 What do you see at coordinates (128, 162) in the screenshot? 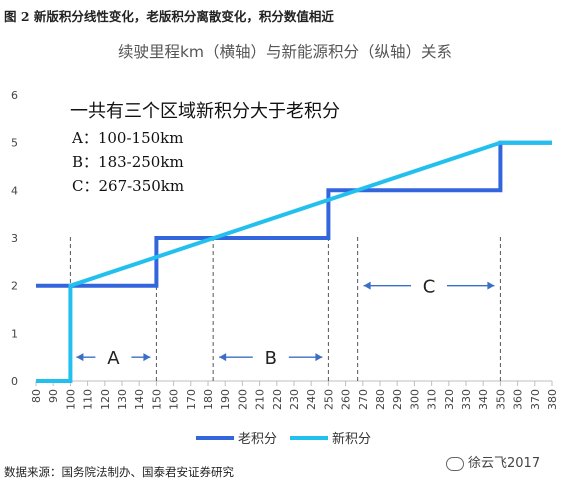
I see `annotation-range-line: B：183-250km` at bounding box center [128, 162].